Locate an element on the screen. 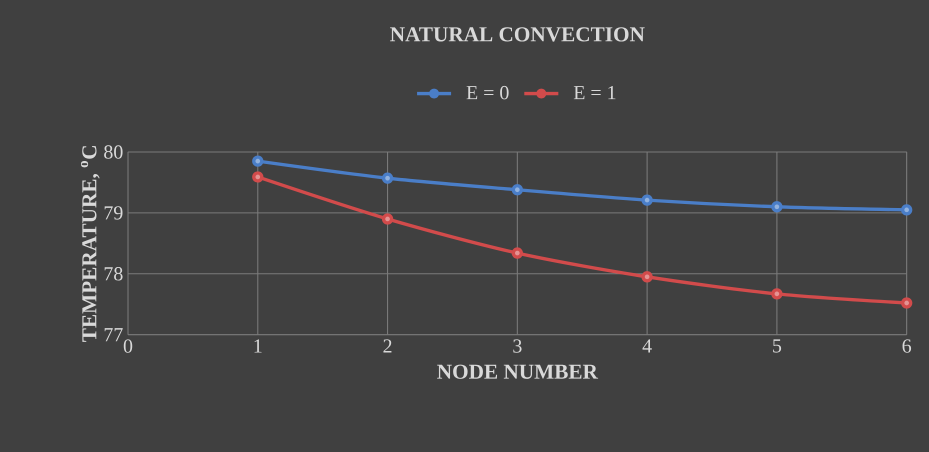 This screenshot has height=452, width=929. x-tick-label: 4 is located at coordinates (647, 345).